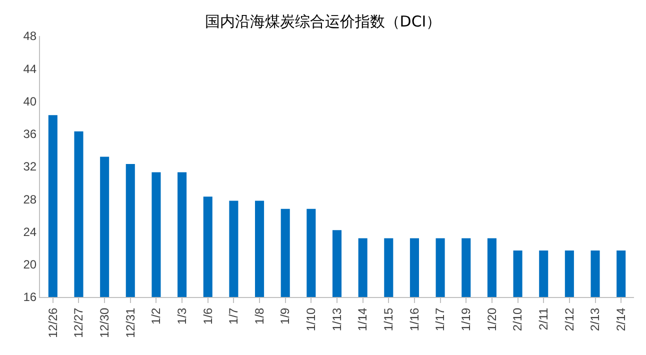  What do you see at coordinates (621, 319) in the screenshot?
I see `x-tick-label: 2/14` at bounding box center [621, 319].